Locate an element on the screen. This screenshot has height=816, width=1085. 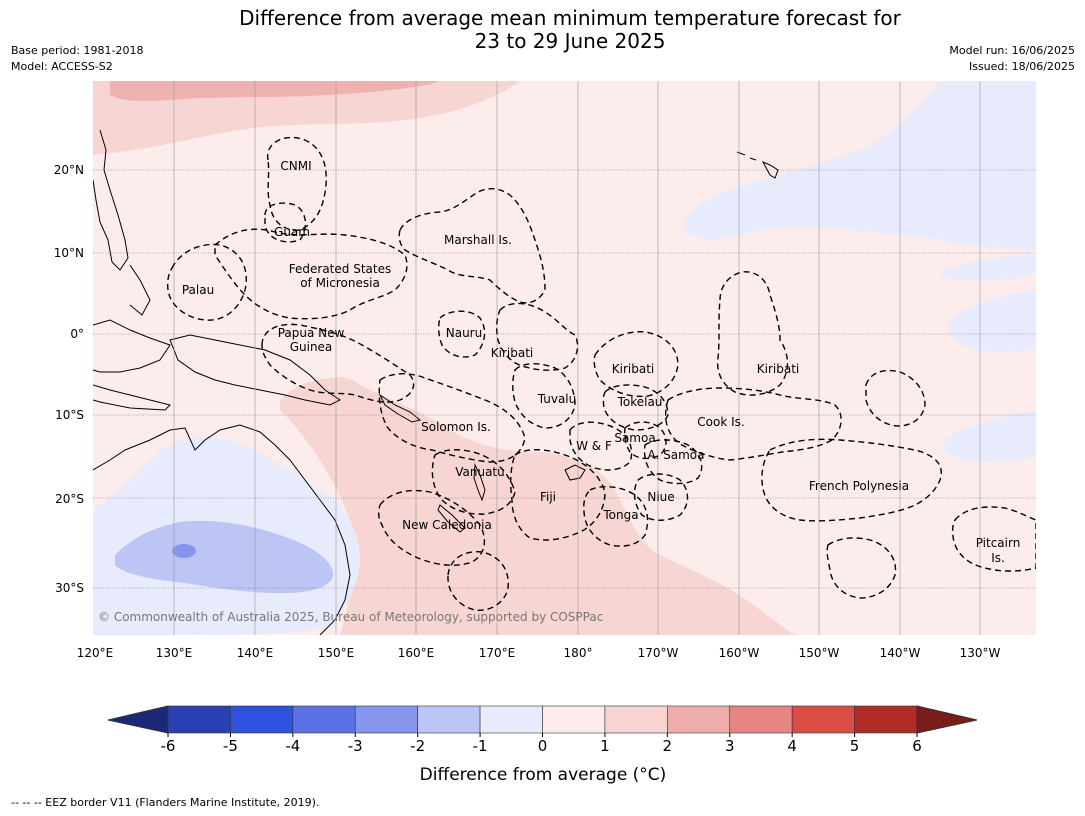
label-tonga: Tonga is located at coordinates (620, 515).